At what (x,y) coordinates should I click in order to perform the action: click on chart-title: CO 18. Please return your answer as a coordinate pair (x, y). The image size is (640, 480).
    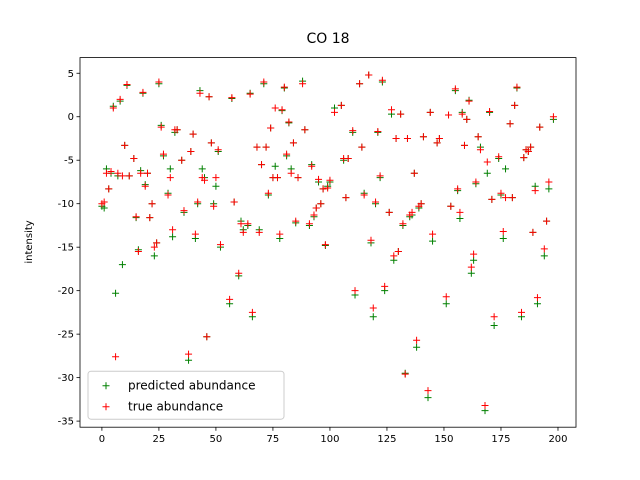
    Looking at the image, I should click on (327, 39).